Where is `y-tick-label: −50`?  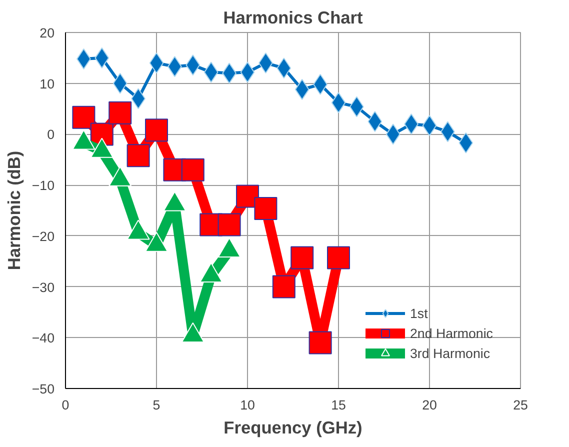
y-tick-label: −50 is located at coordinates (43, 389).